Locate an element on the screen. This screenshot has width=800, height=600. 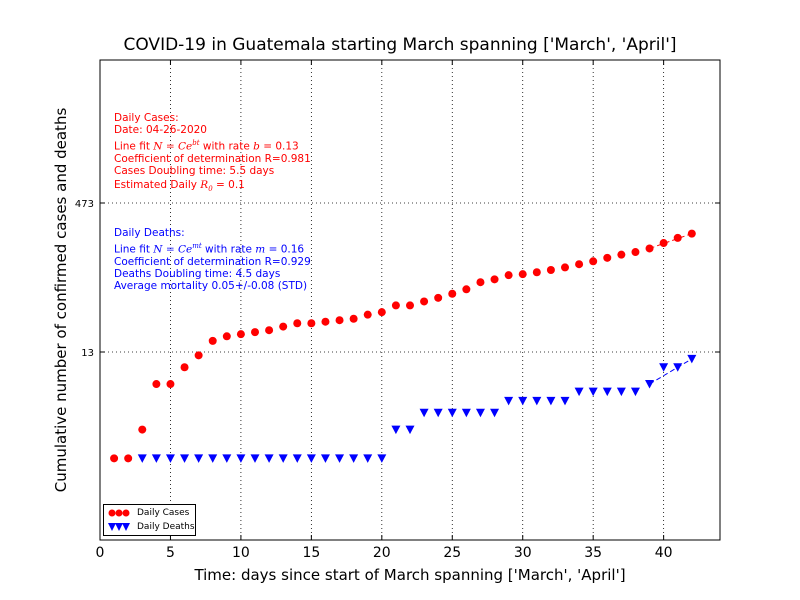
deaths-fit-rate-prefix: with rate is located at coordinates (228, 249).